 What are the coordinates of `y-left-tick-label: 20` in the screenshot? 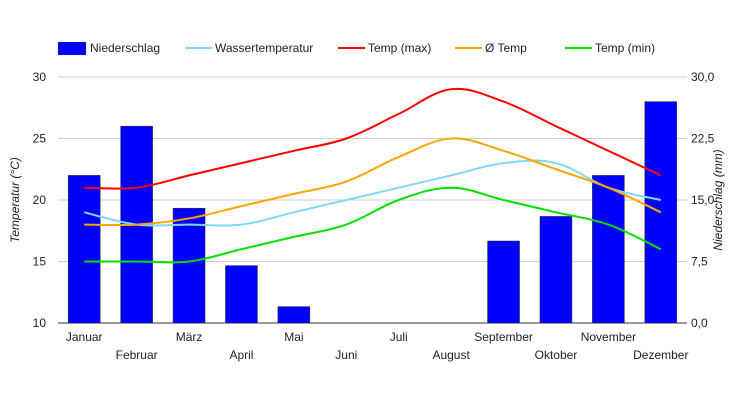 It's located at (40, 200).